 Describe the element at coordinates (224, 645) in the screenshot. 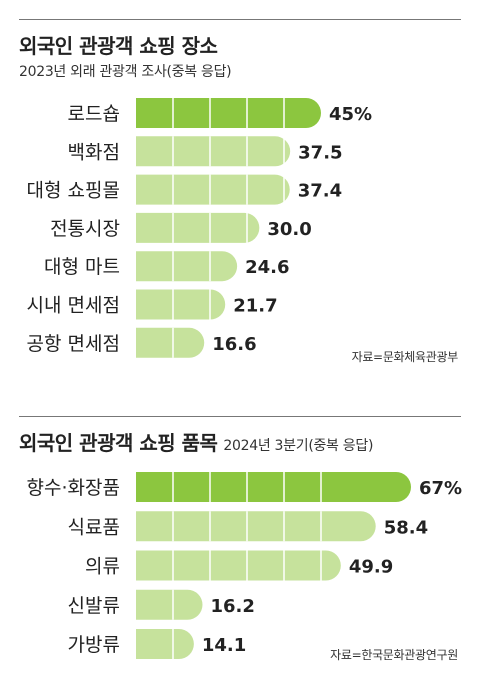

I see `value-label-chart2-4: 14.1` at that location.